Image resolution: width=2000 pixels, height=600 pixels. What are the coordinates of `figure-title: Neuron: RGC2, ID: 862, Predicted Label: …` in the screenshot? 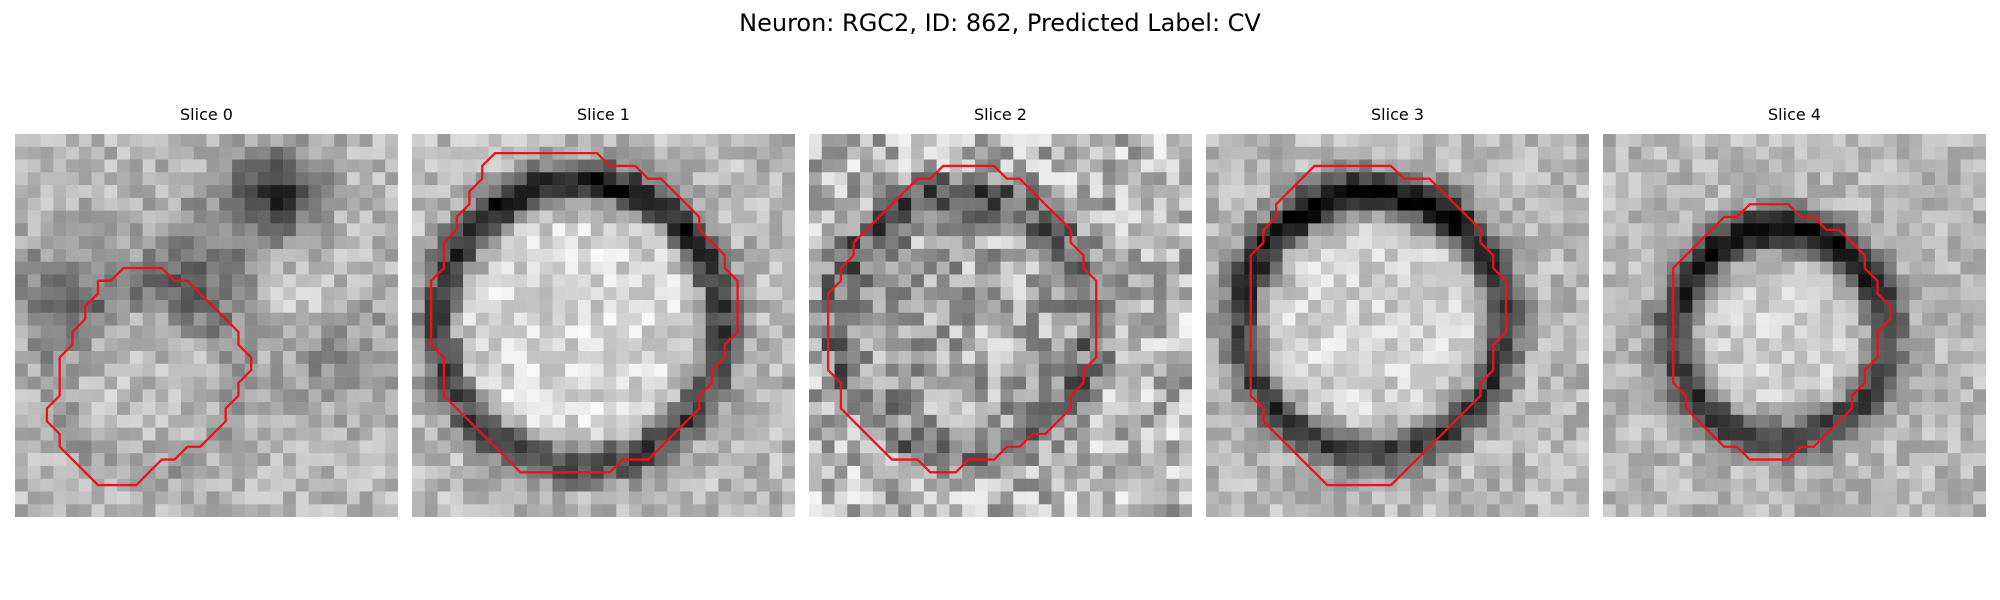 It's located at (1000, 23).